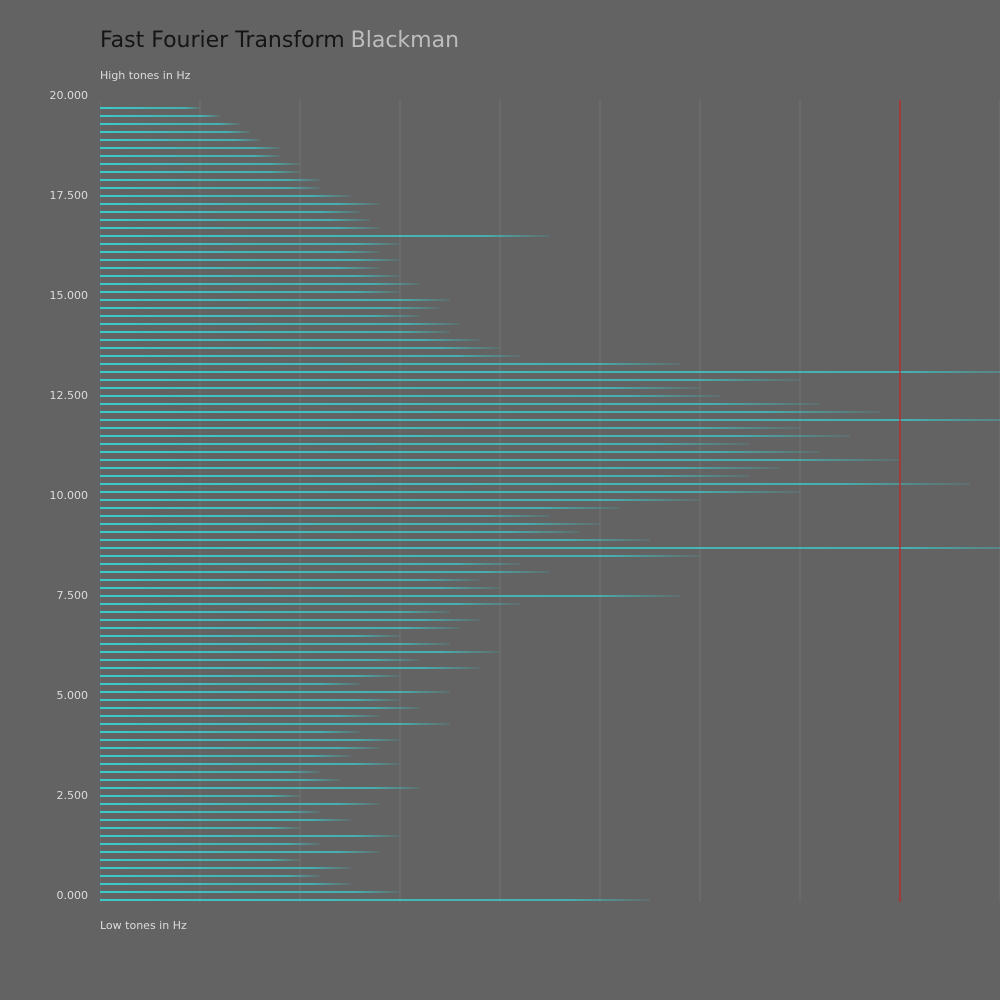 The width and height of the screenshot is (1000, 1000). I want to click on y-tick-label: 10.000, so click(69, 495).